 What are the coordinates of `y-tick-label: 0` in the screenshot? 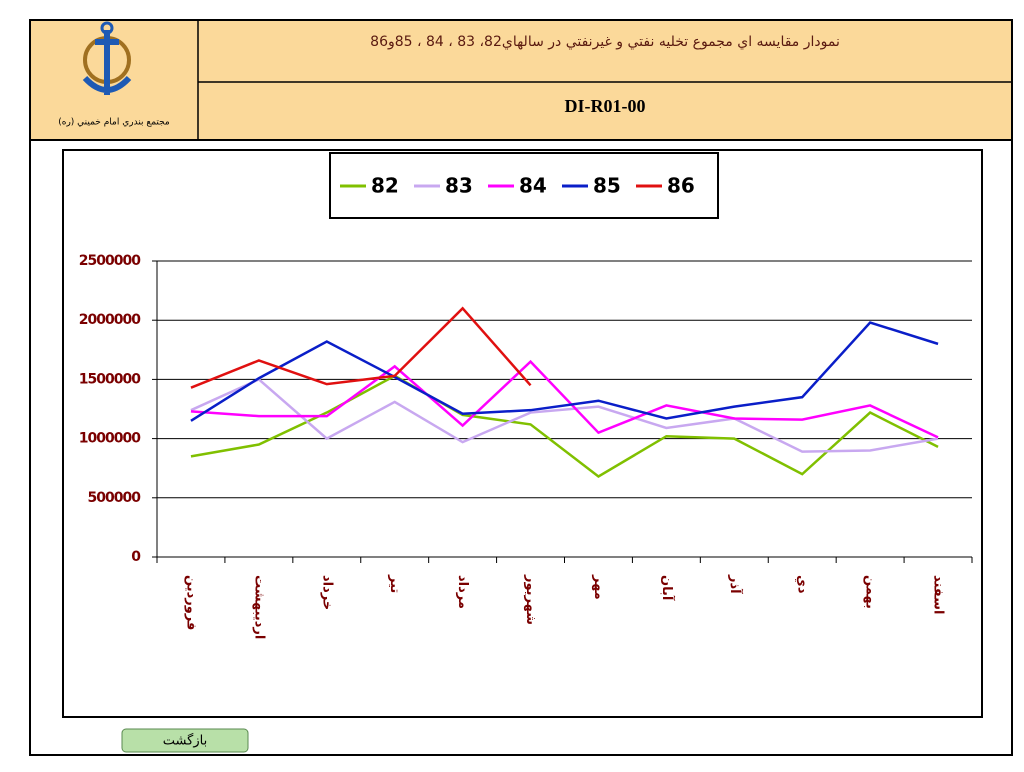 It's located at (136, 557).